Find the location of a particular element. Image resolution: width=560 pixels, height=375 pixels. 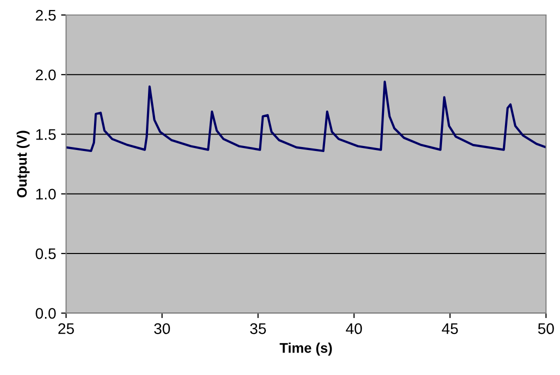

x-tick-label: 30 is located at coordinates (162, 328).